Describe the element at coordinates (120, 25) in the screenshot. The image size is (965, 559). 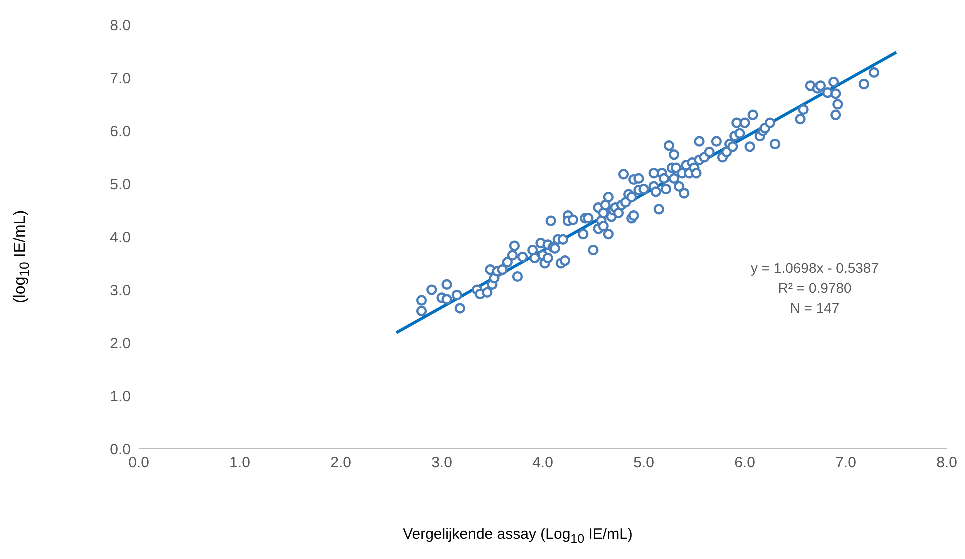
I see `y-tick-label: 8.0` at that location.